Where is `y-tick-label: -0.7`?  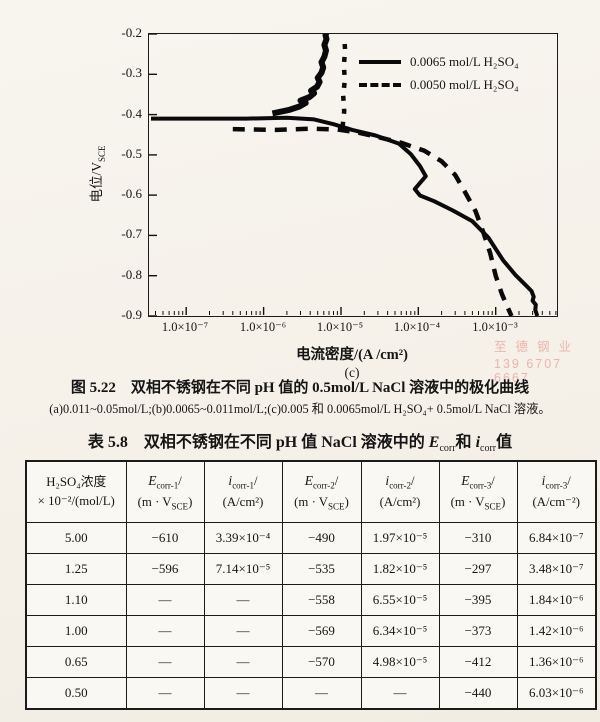
y-tick-label: -0.7 is located at coordinates (131, 233).